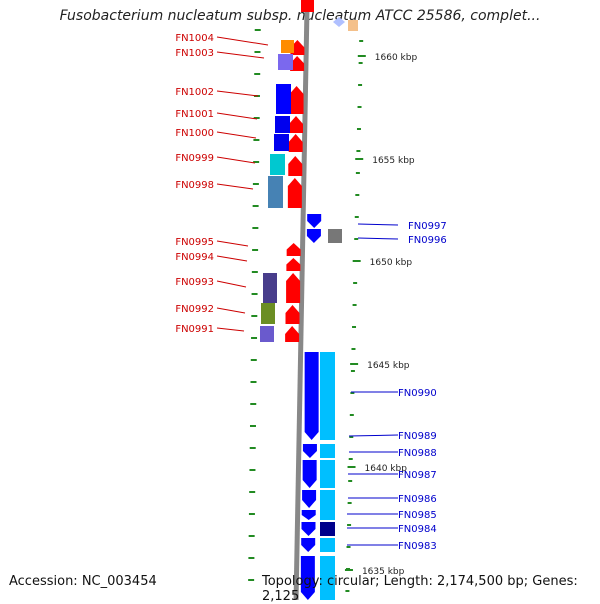 The width and height of the screenshot is (600, 604). I want to click on reverse-gene-label: FN0989, so click(417, 436).